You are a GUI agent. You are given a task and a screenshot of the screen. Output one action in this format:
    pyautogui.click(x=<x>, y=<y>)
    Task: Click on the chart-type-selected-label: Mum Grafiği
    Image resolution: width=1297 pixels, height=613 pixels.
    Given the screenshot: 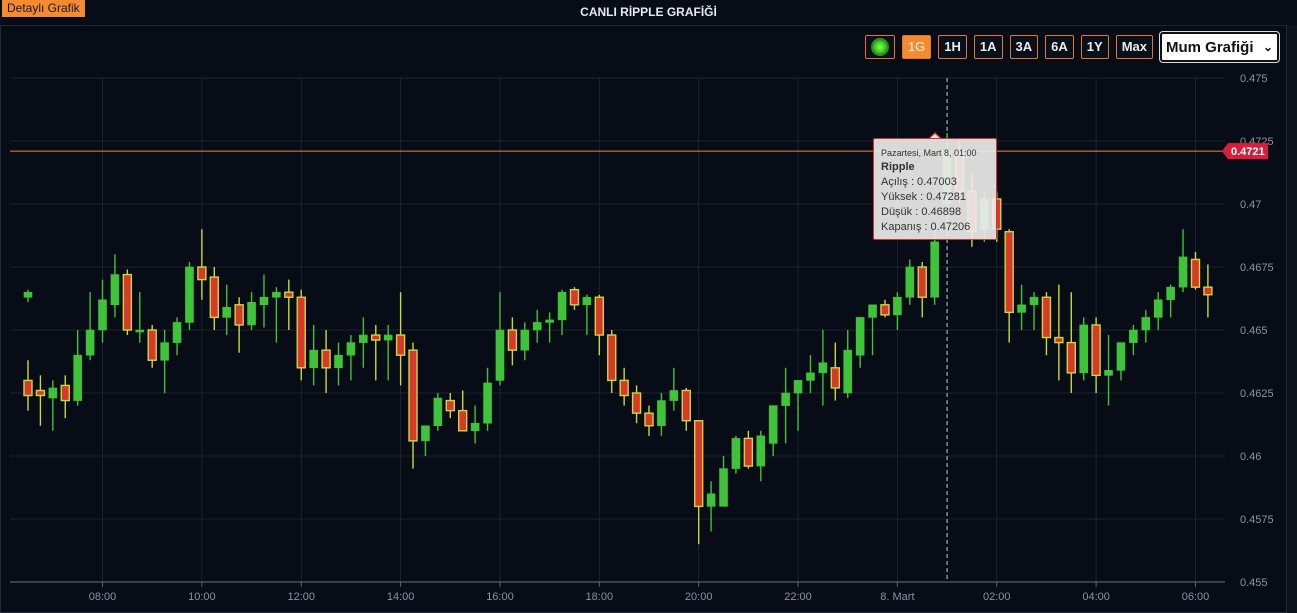 What is the action you would take?
    pyautogui.click(x=1210, y=47)
    